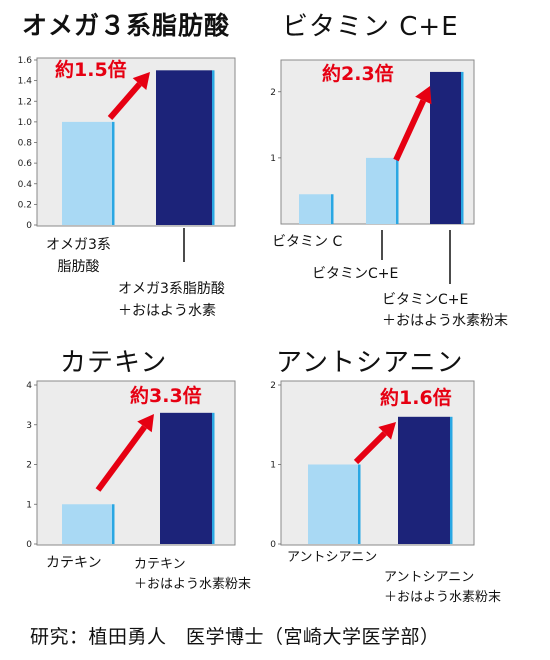 This screenshot has height=660, width=550. What do you see at coordinates (91, 69) in the screenshot?
I see `ratio-annotation: 約1.5倍` at bounding box center [91, 69].